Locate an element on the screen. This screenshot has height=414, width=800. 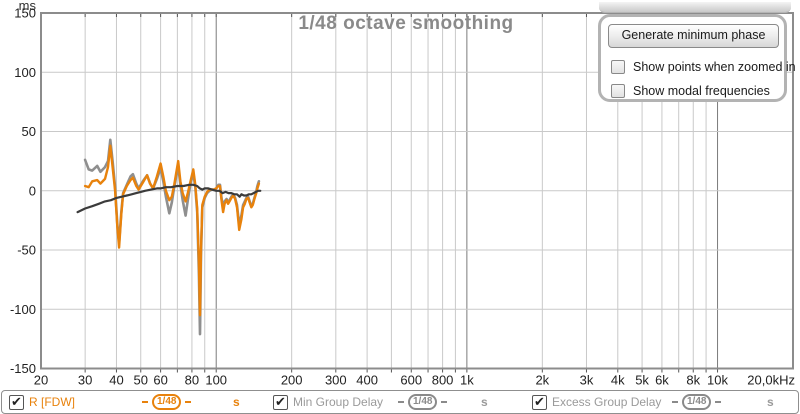
svg-text: 30 is located at coordinates (85, 380).